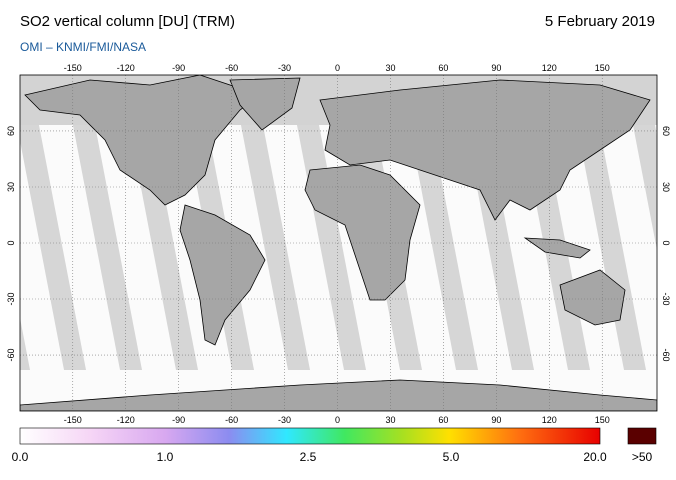  Describe the element at coordinates (11, 131) in the screenshot. I see `lat-label-left: 60` at that location.